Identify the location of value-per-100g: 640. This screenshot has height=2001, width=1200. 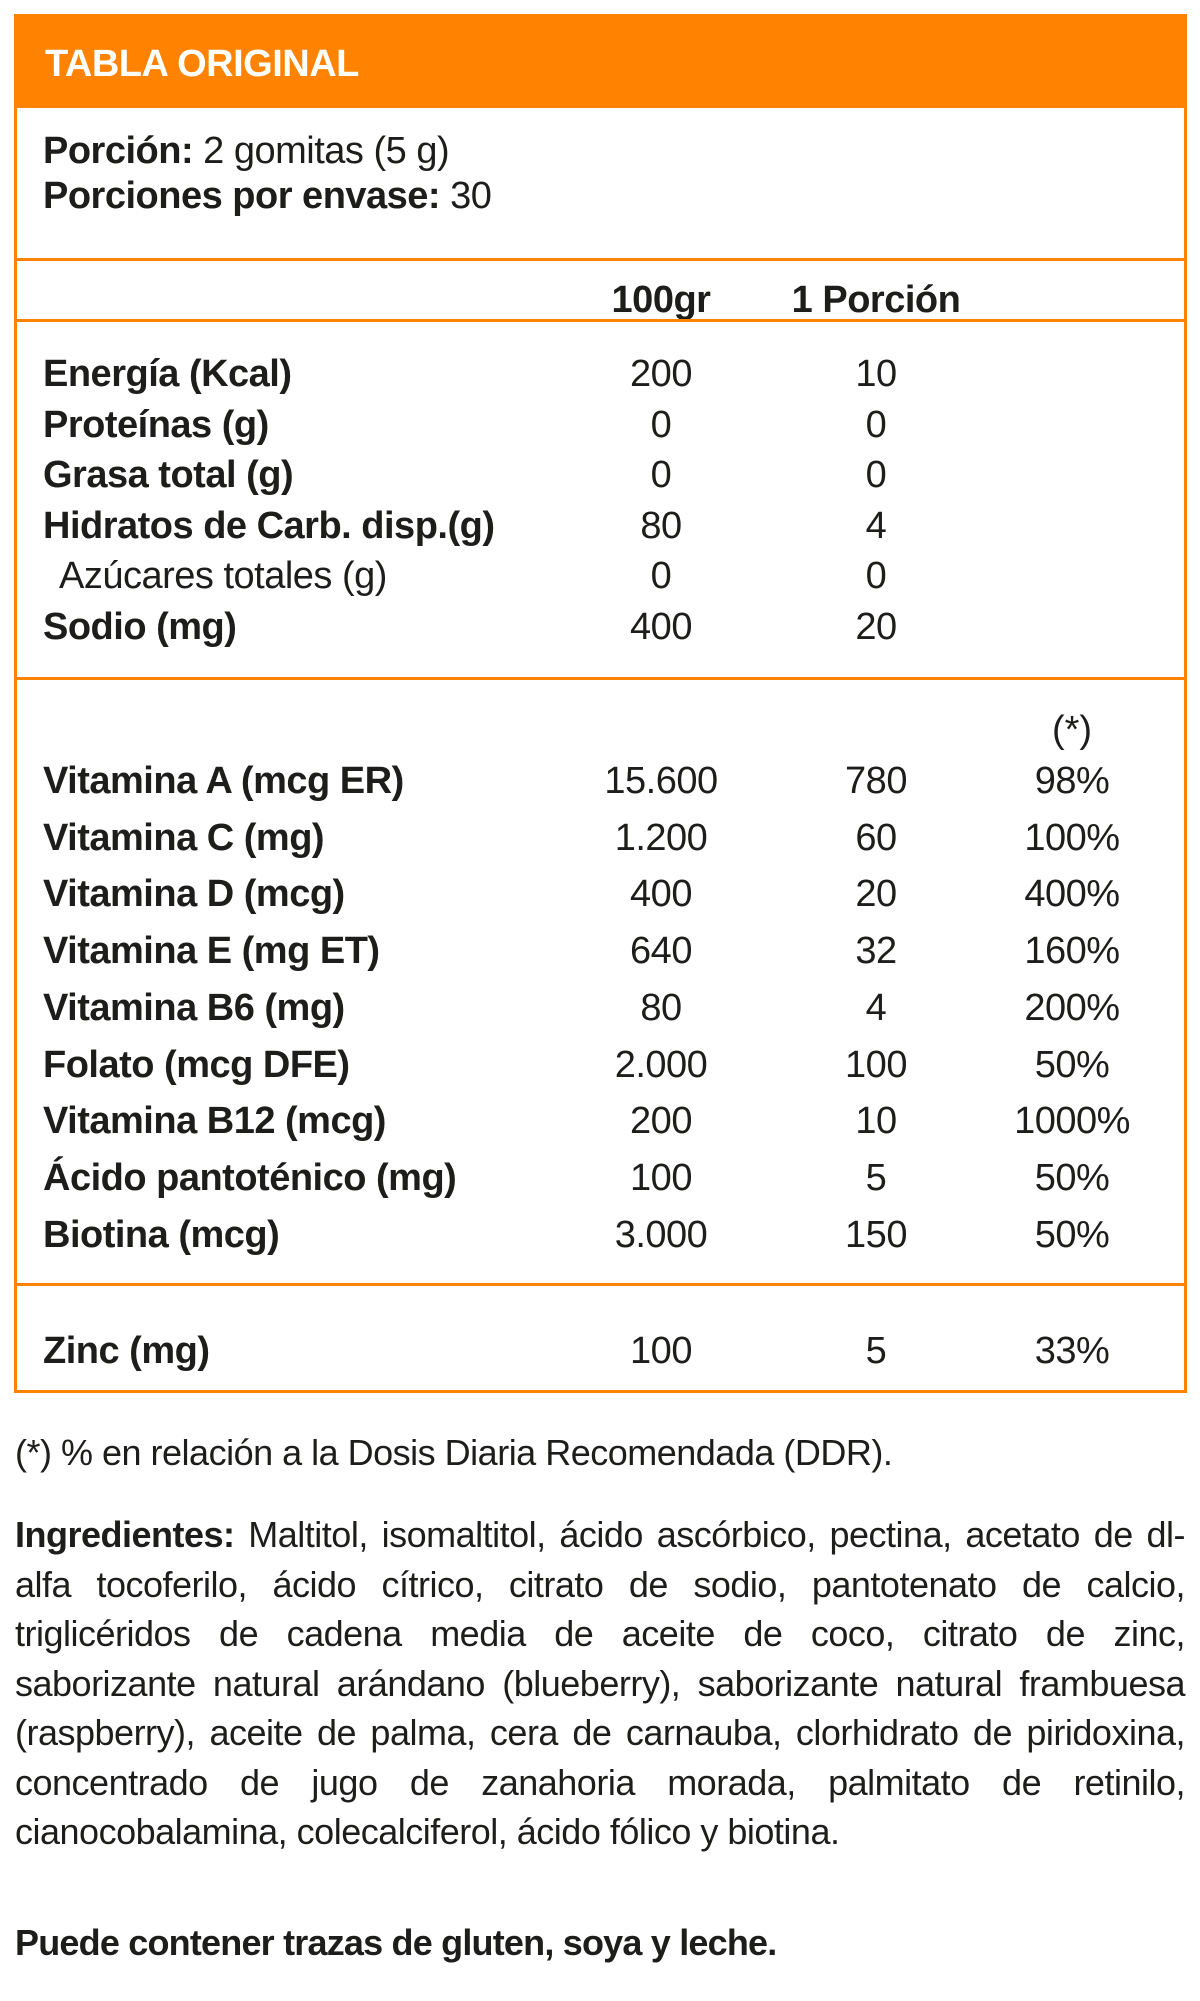
(661, 951).